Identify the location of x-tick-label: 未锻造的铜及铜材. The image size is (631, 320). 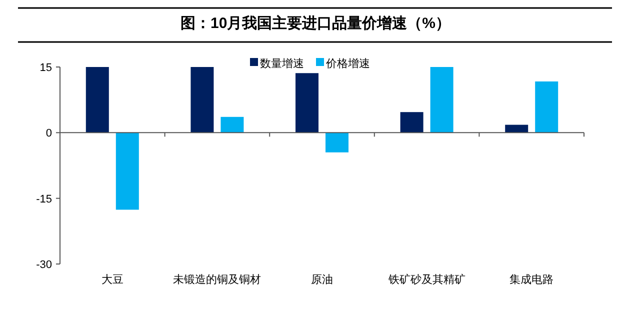
(217, 279).